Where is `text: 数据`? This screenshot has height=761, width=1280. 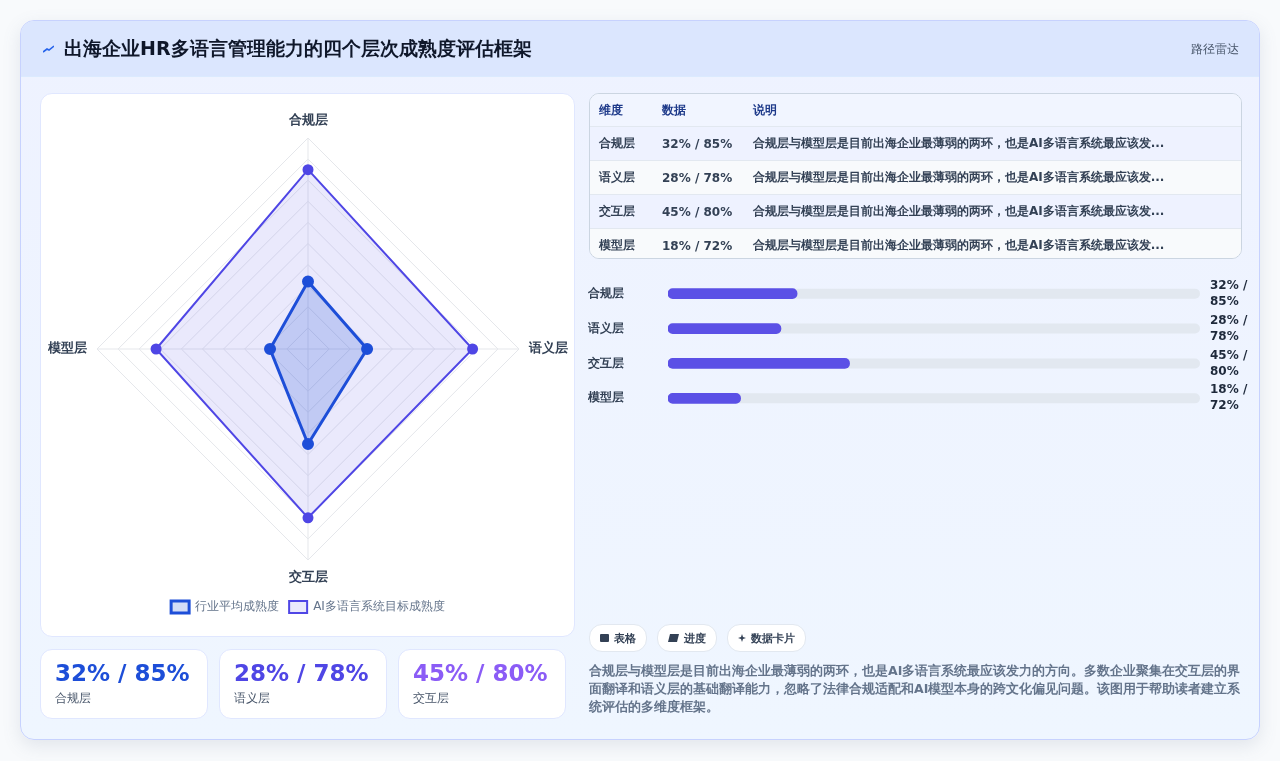 text: 数据 is located at coordinates (674, 110).